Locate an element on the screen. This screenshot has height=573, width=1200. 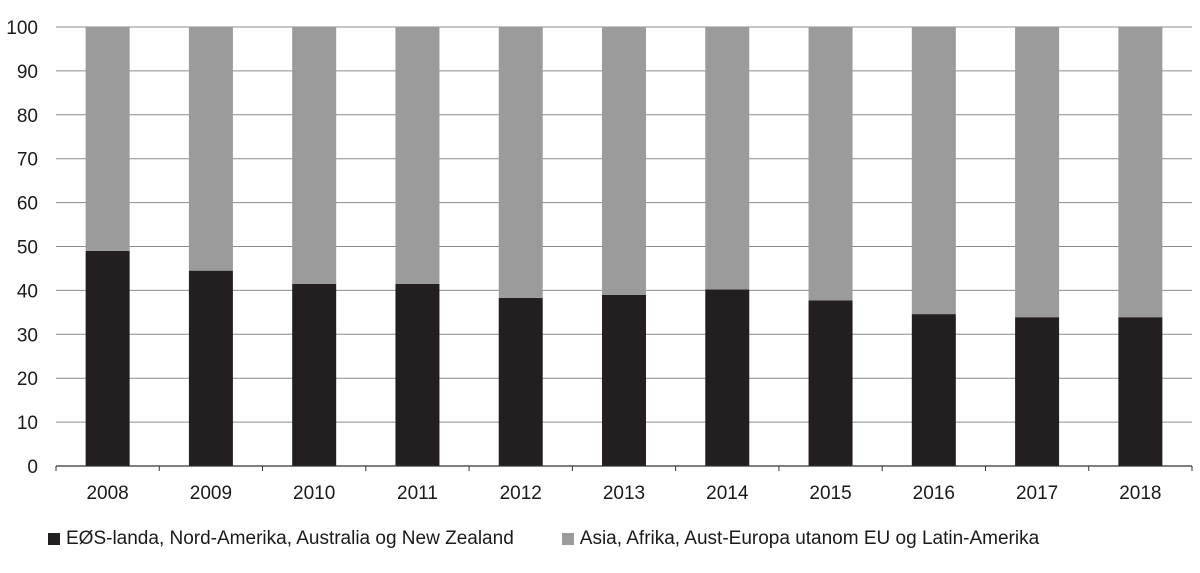
y-tick-label: 40 is located at coordinates (27, 291).